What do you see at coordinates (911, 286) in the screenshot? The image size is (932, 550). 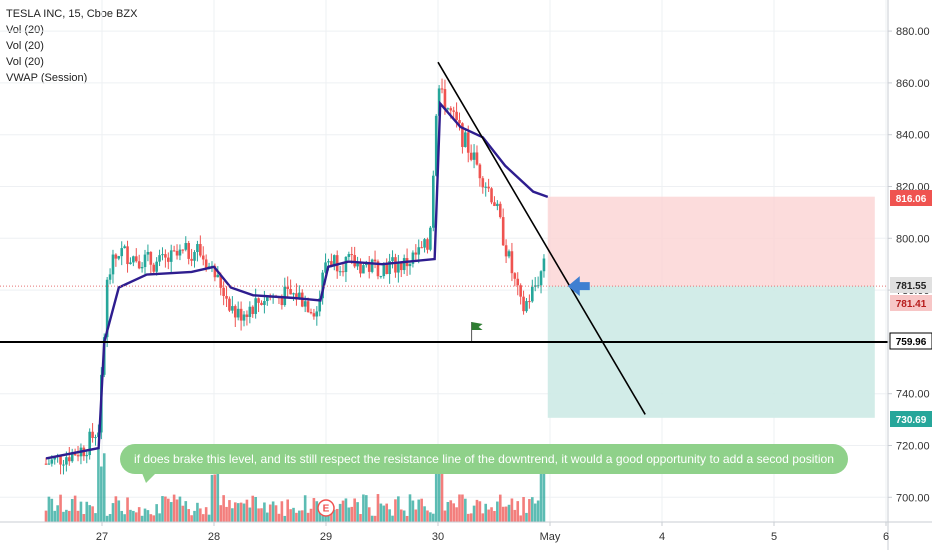 I see `price-badge-label: 781.55` at bounding box center [911, 286].